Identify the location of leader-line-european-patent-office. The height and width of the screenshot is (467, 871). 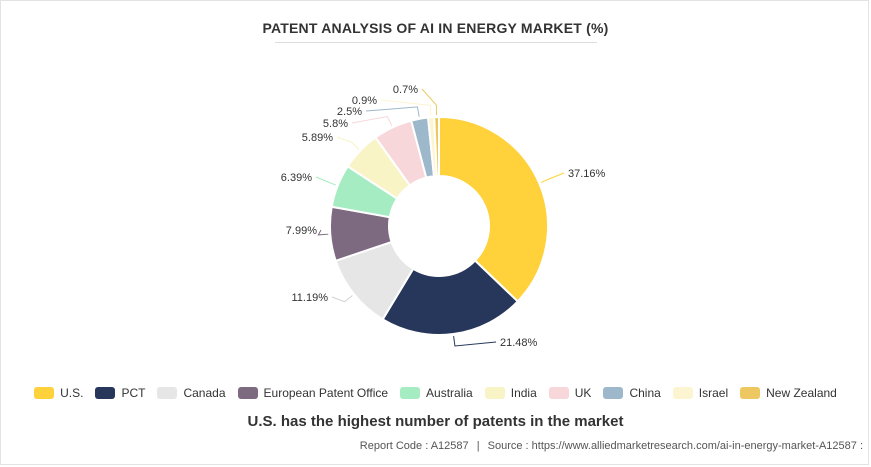
(323, 232).